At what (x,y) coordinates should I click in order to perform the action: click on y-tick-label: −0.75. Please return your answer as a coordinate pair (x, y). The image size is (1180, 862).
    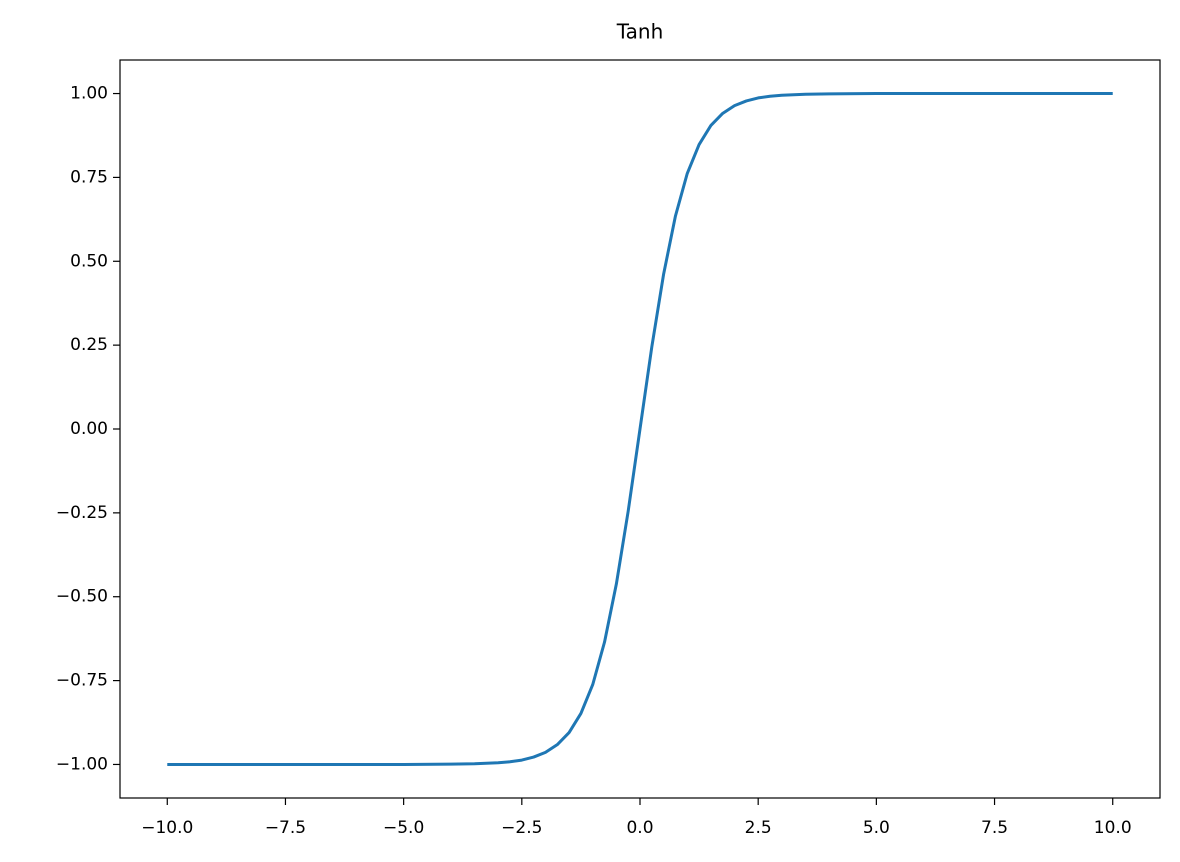
    Looking at the image, I should click on (82, 681).